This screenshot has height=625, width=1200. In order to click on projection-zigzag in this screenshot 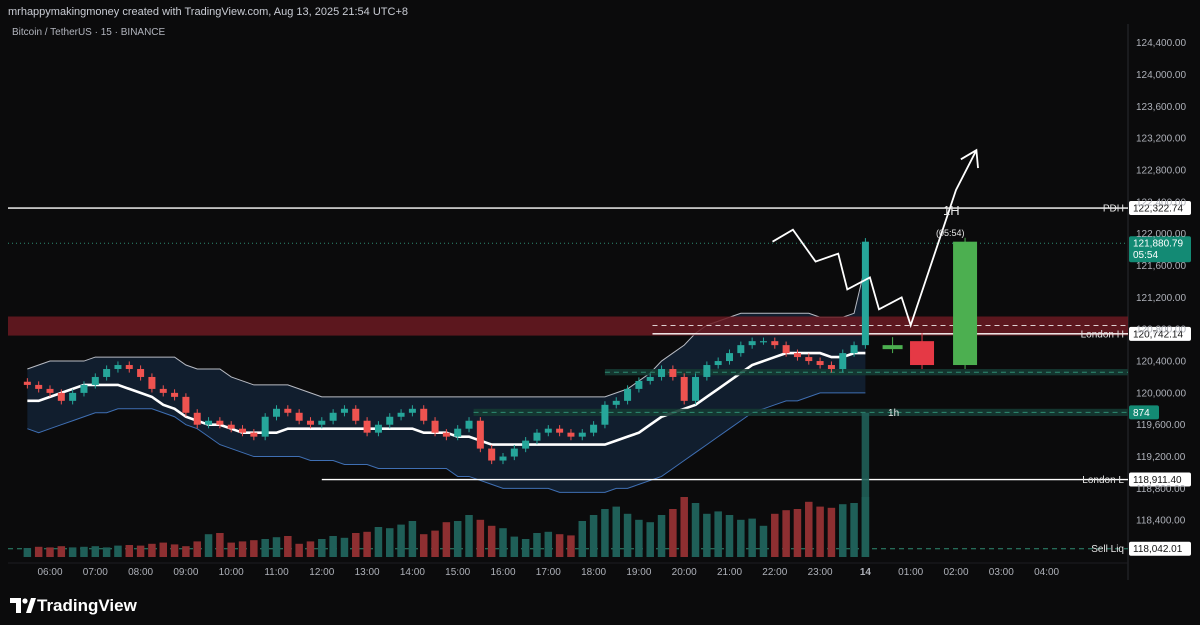, I will do `click(875, 239)`.